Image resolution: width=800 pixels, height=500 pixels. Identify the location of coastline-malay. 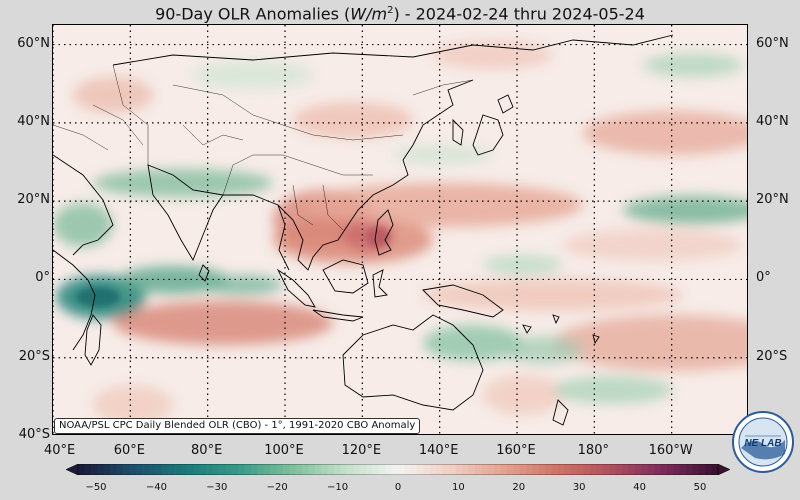
(283, 237).